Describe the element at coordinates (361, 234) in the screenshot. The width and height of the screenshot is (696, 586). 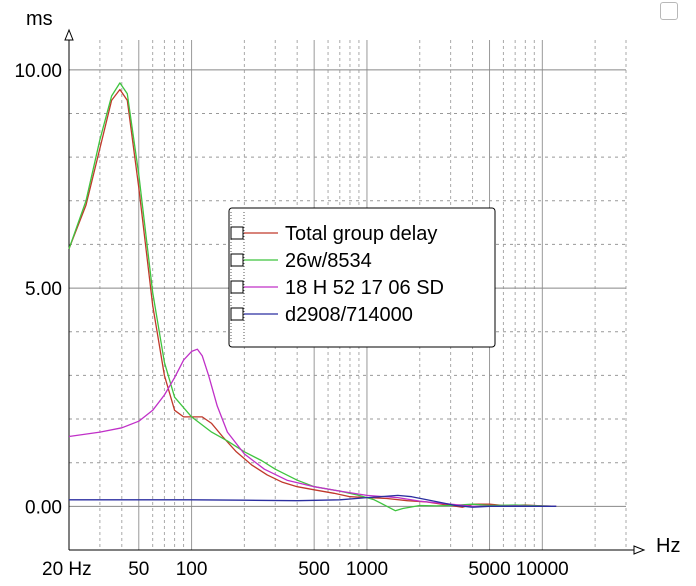
I see `legend-label: Total group delay` at that location.